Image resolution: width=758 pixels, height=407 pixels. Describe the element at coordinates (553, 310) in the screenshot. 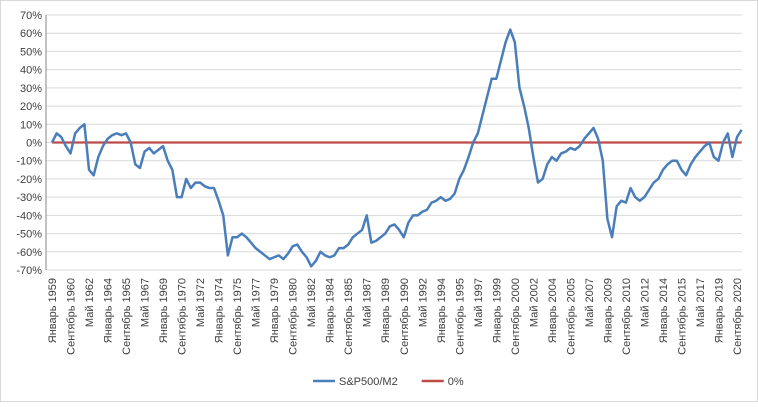

I see `x-tick-label: Январь 2004` at that location.